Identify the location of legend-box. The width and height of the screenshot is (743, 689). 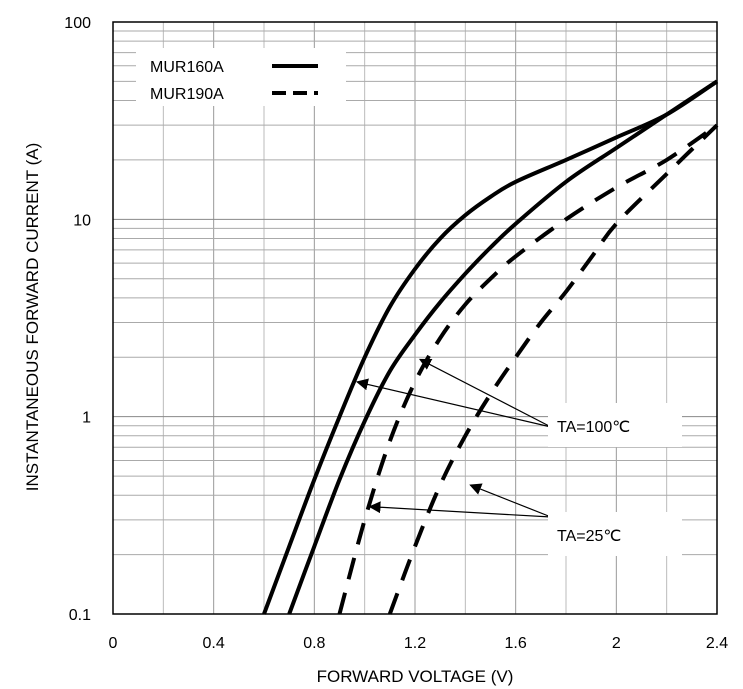
(241, 77).